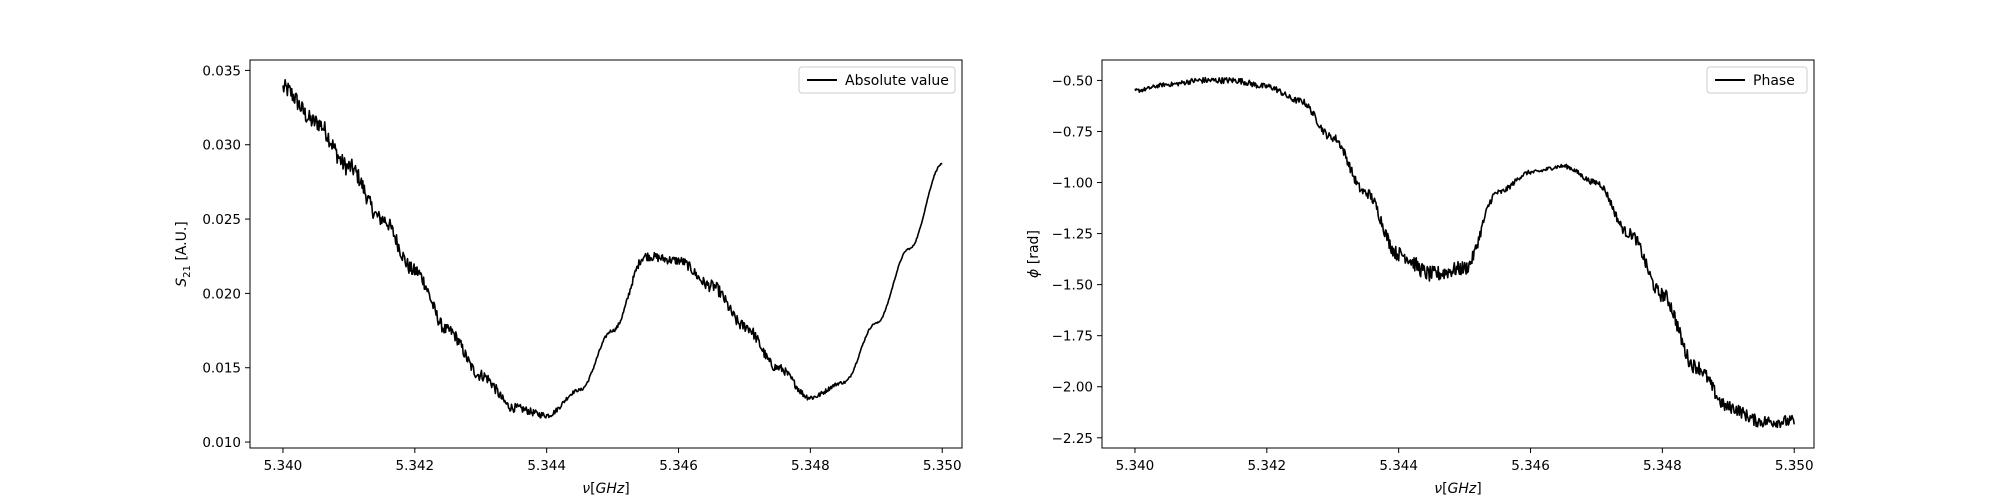 This screenshot has width=2000, height=500. What do you see at coordinates (1072, 184) in the screenshot?
I see `y-tick-label: −1.00` at bounding box center [1072, 184].